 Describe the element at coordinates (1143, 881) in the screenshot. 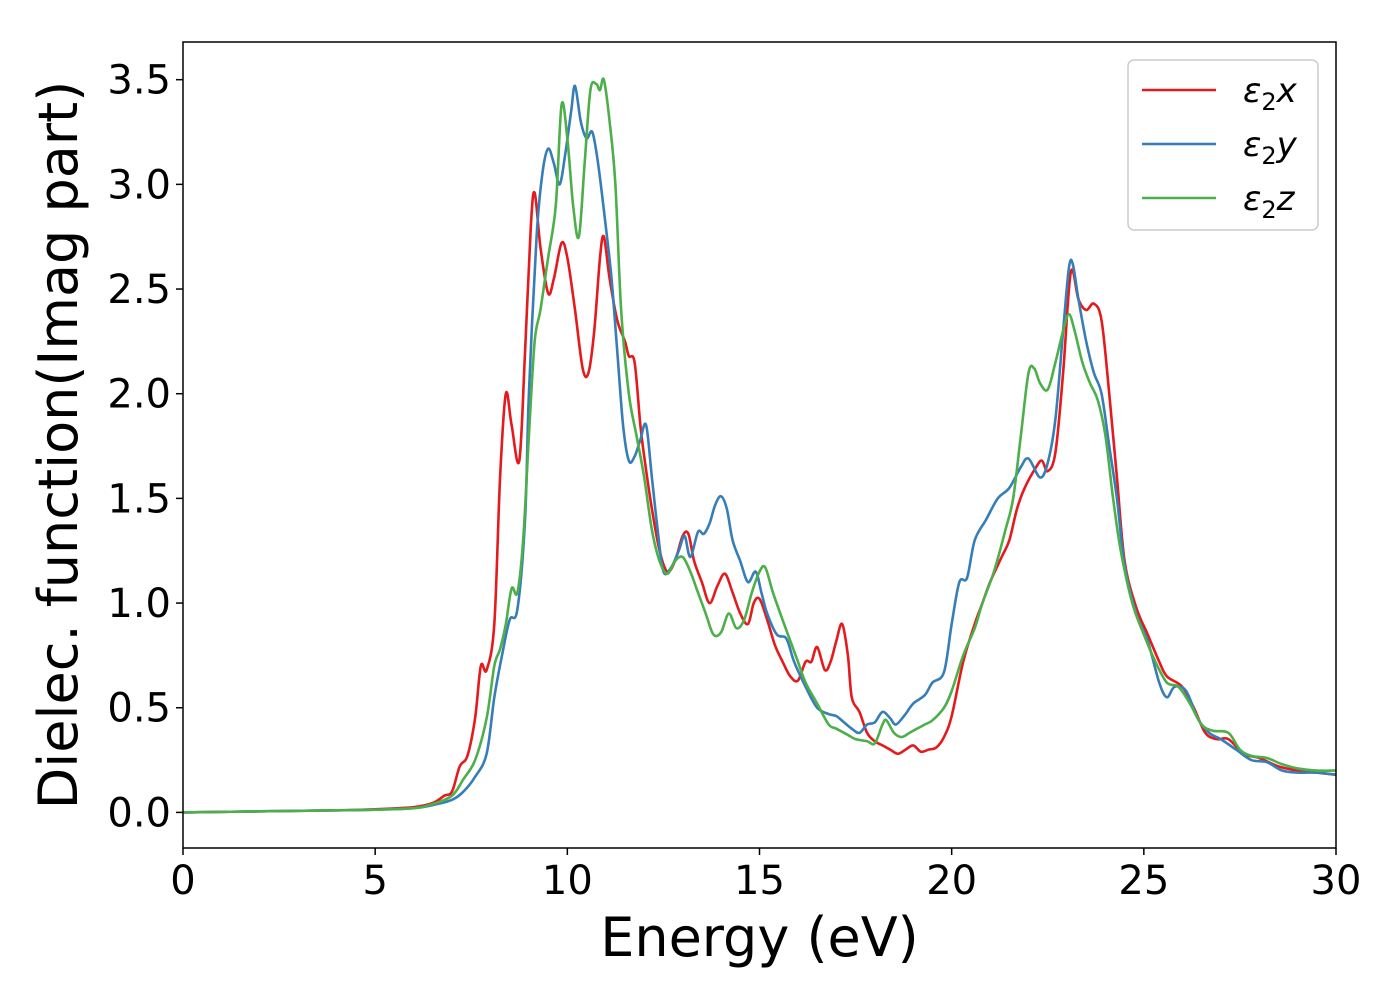

I see `x-tick-label: 25` at that location.